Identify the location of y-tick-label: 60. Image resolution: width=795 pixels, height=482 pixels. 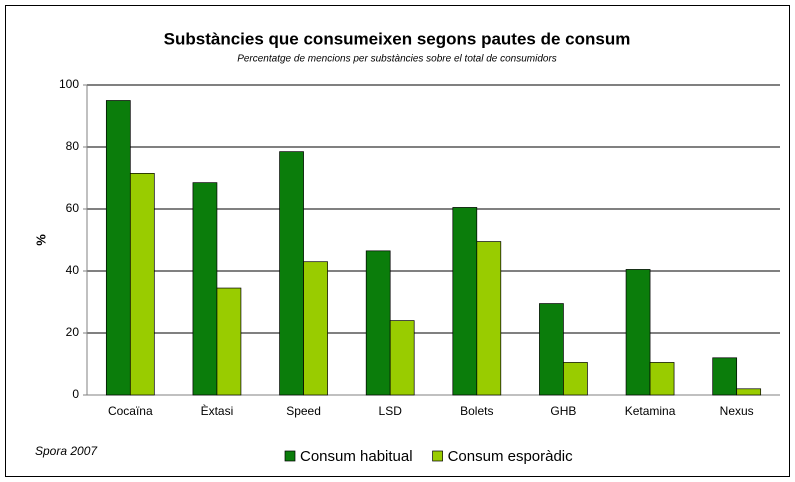
(73, 208).